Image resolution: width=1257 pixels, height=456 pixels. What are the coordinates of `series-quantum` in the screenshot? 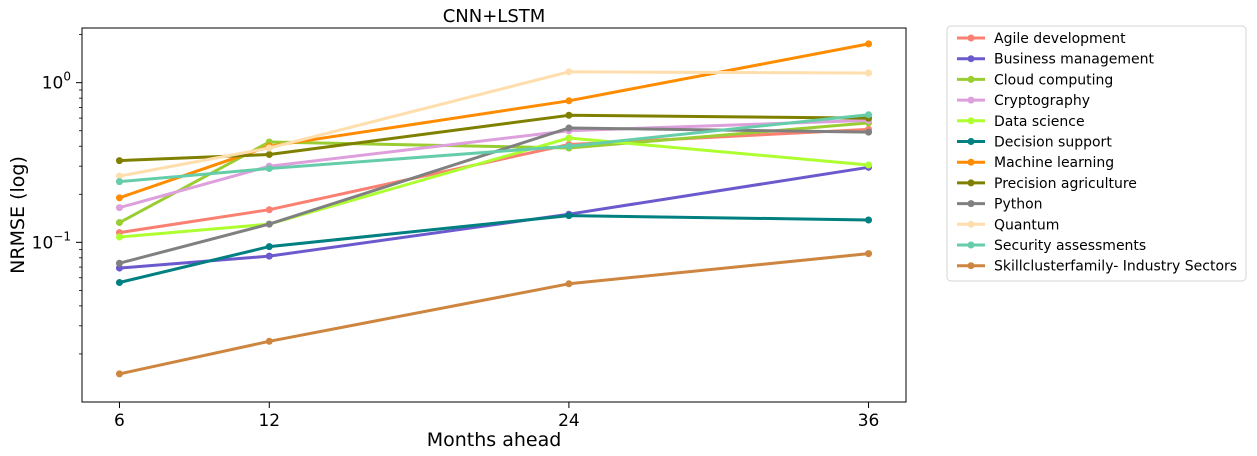 It's located at (494, 124).